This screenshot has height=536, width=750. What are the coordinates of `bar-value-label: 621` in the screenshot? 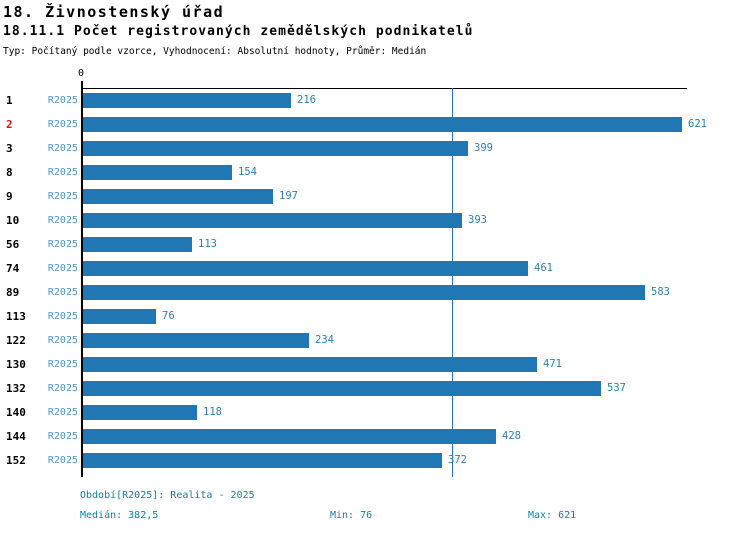 It's located at (697, 124).